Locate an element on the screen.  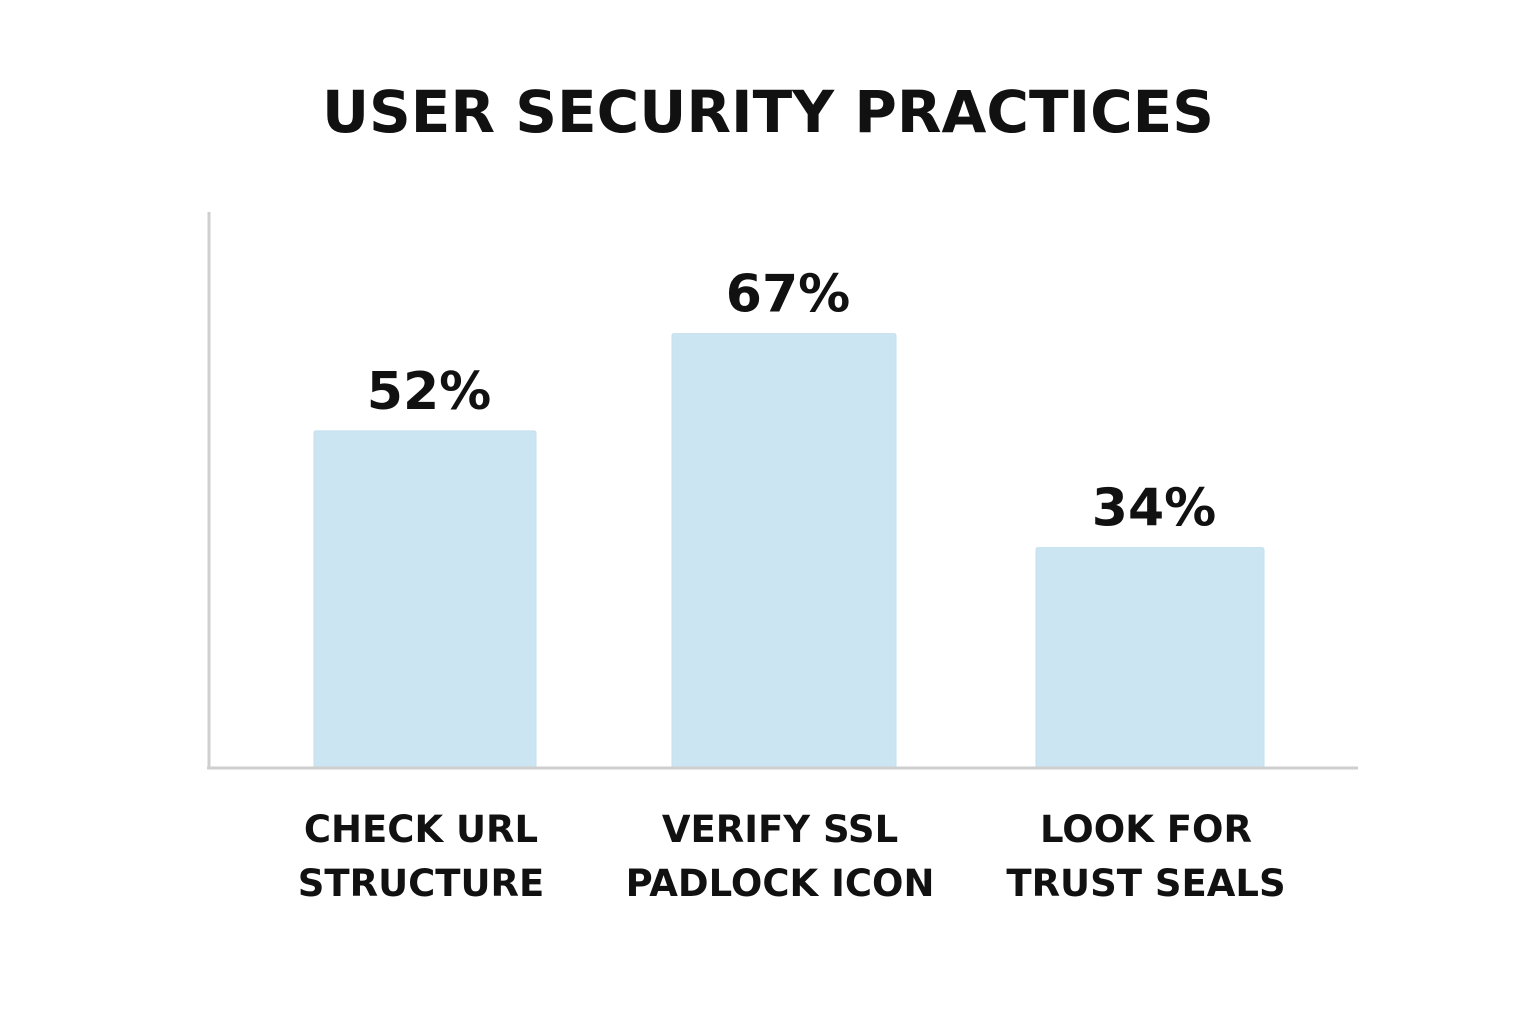
category-label-2-line-2: PADLOCK ICON is located at coordinates (780, 883).